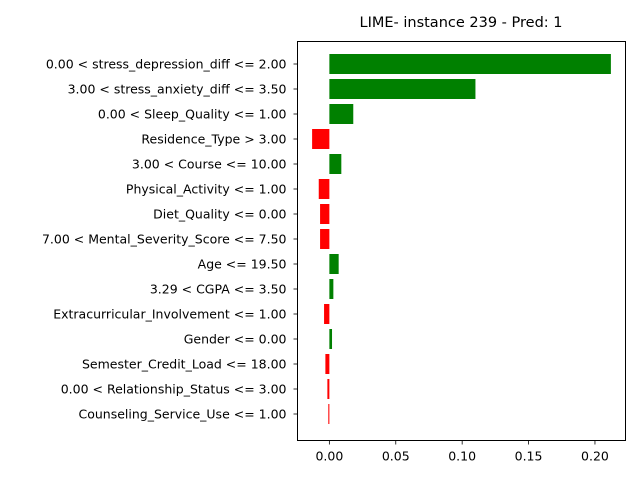 Image resolution: width=640 pixels, height=484 pixels. What do you see at coordinates (164, 239) in the screenshot?
I see `y-tick-label: 7.00 < Mental_Severity_Score <= 7.50` at bounding box center [164, 239].